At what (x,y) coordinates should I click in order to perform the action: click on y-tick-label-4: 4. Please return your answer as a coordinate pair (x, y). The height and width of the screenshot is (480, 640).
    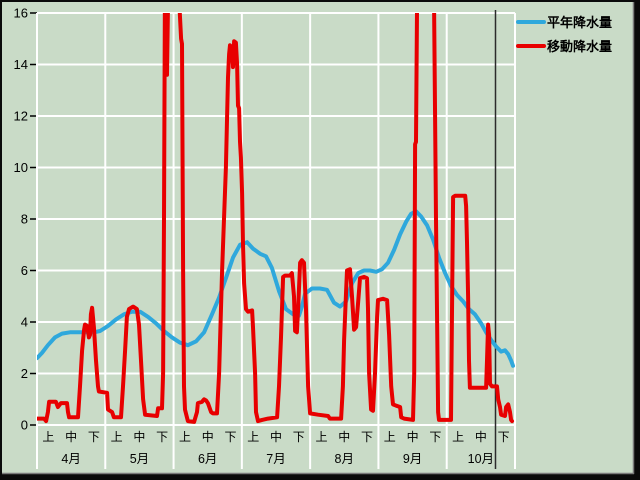
    Looking at the image, I should click on (24, 322).